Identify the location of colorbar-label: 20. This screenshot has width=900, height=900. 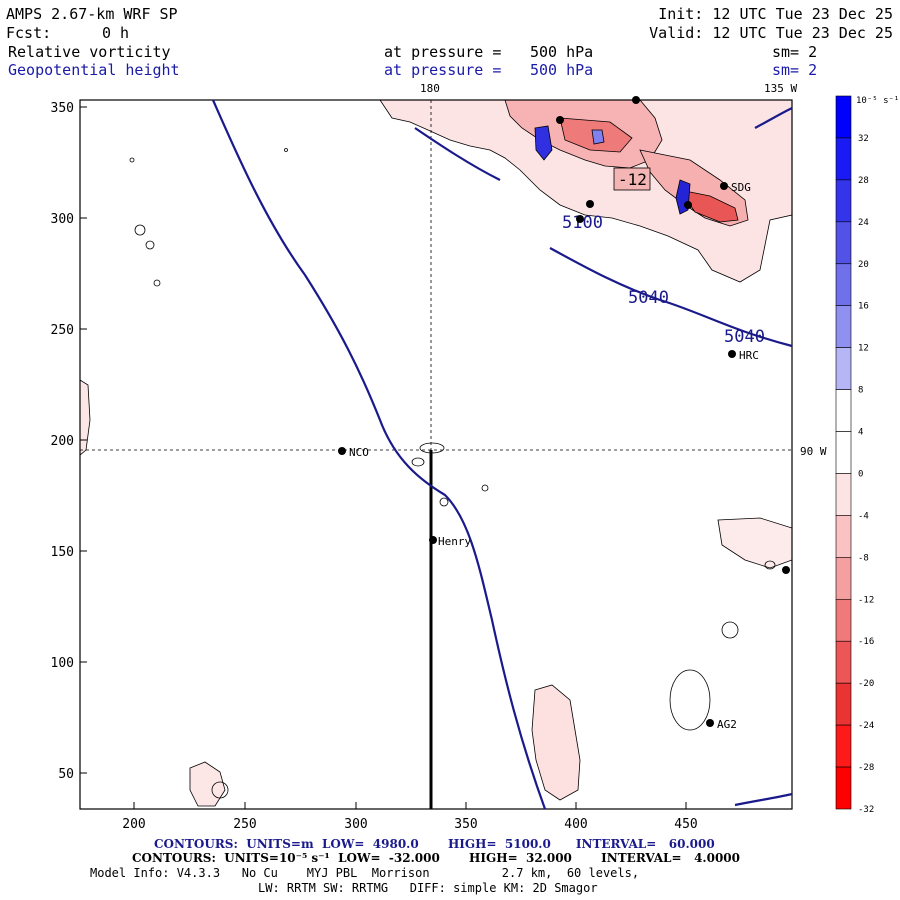
(863, 265).